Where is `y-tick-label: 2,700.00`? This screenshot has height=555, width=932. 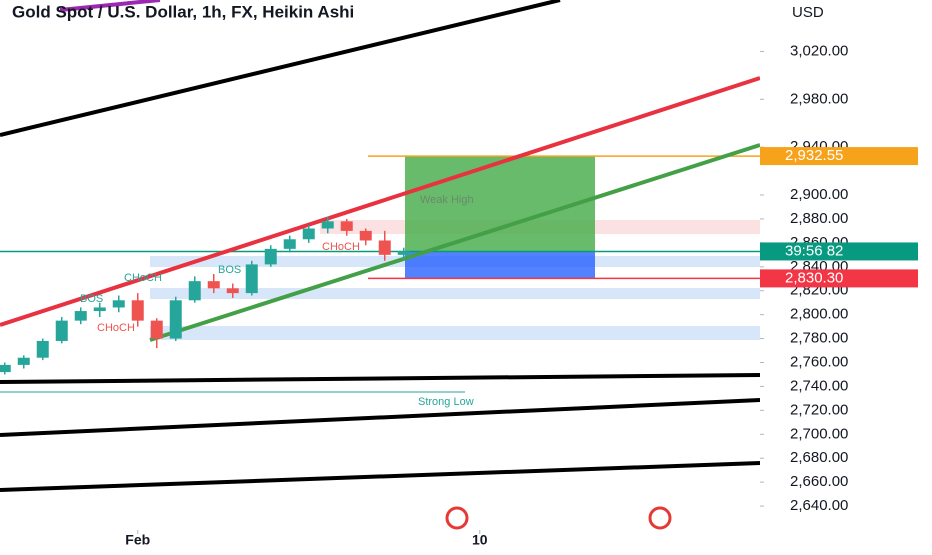 y-tick-label: 2,700.00 is located at coordinates (819, 433).